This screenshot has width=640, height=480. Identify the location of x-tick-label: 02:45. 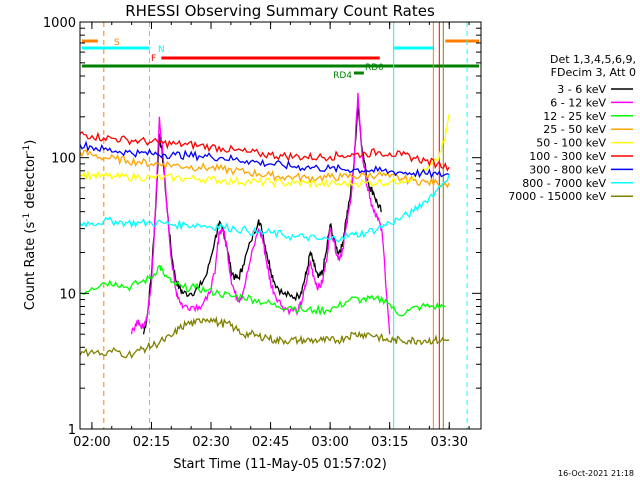
(270, 442).